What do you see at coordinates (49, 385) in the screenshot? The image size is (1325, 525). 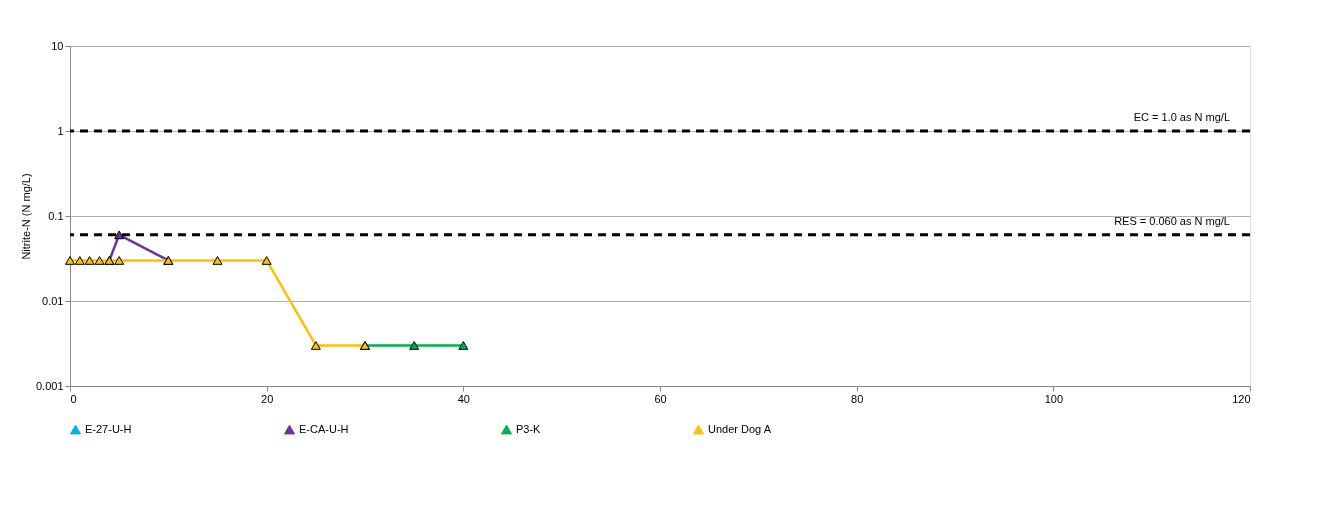 I see `y-tick-label: 0.001` at bounding box center [49, 385].